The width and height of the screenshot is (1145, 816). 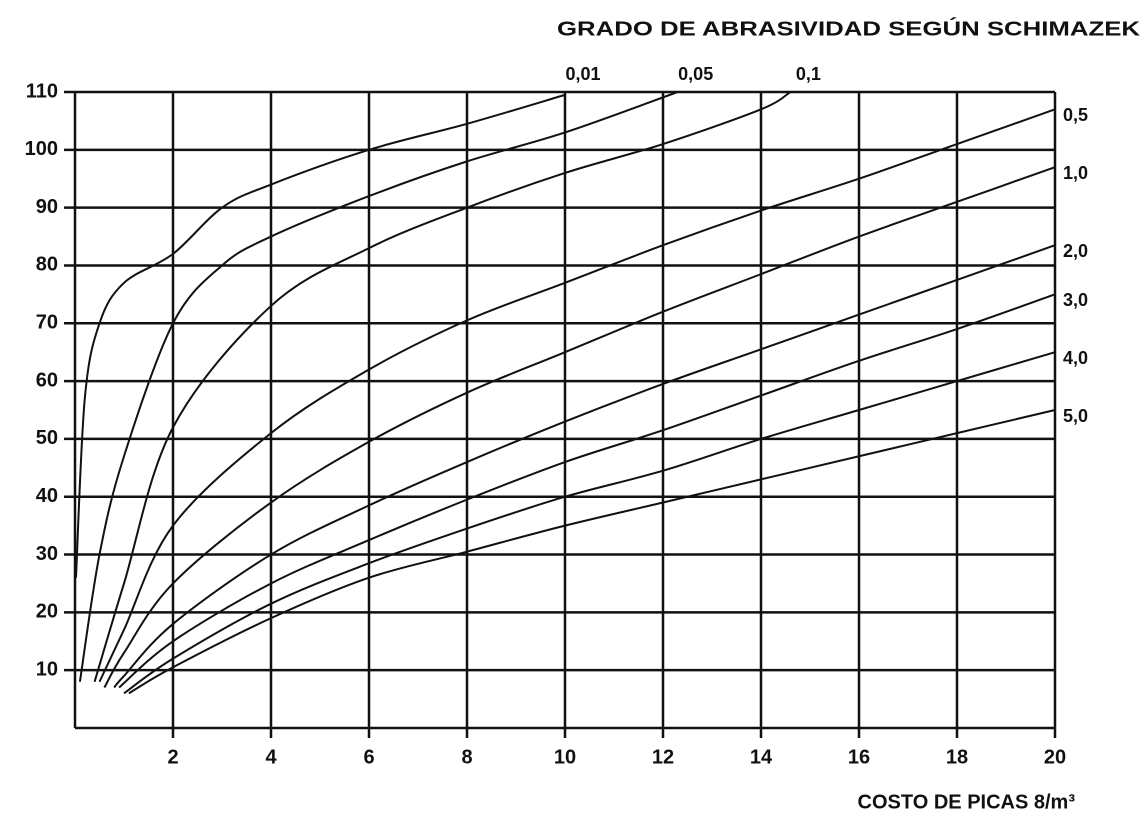 What do you see at coordinates (695, 74) in the screenshot?
I see `legend-label: 0,05` at bounding box center [695, 74].